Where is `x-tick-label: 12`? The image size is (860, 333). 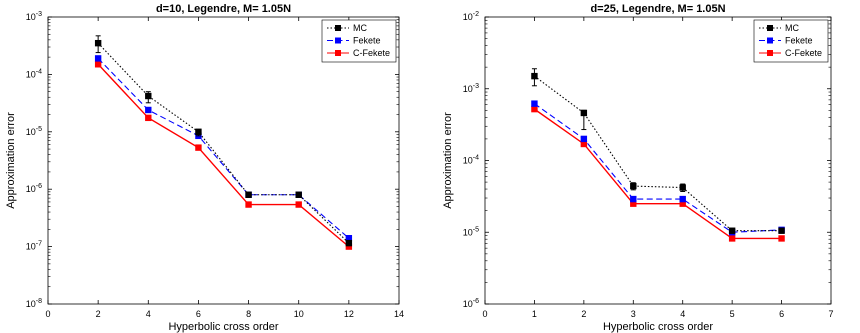
x-tick-label: 12 is located at coordinates (349, 314).